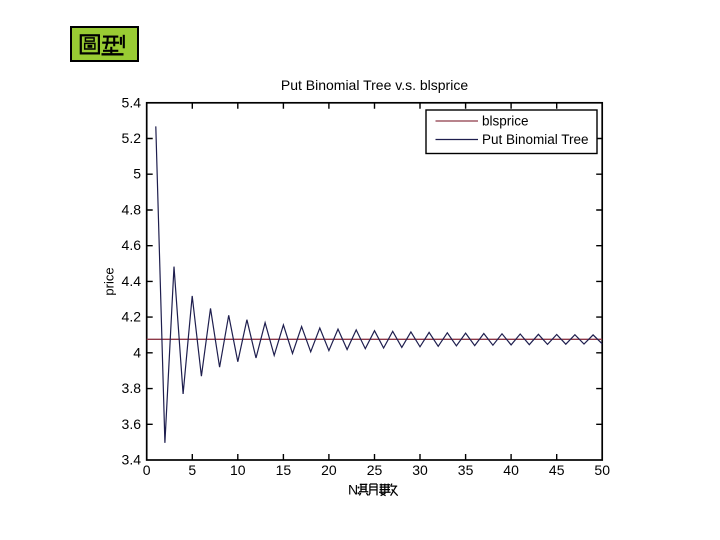 Image resolution: width=720 pixels, height=540 pixels. What do you see at coordinates (466, 470) in the screenshot?
I see `svg-text: 35` at bounding box center [466, 470].